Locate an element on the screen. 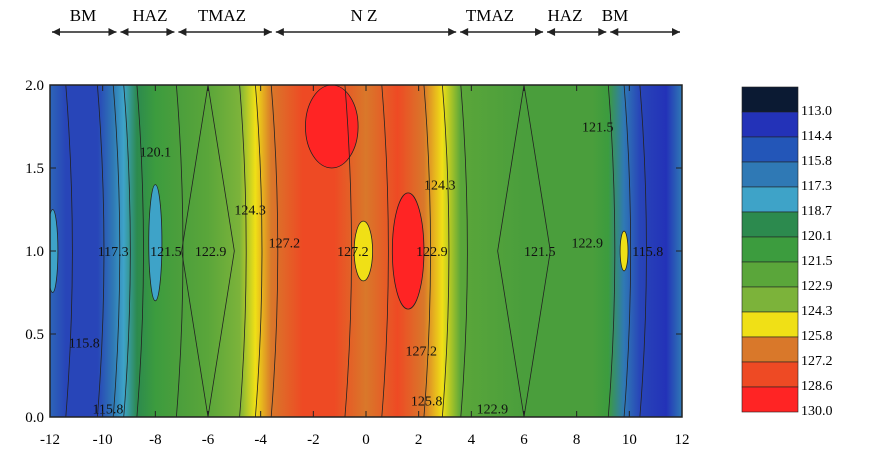 The width and height of the screenshot is (871, 456). legend-label: 121.5 is located at coordinates (817, 261).